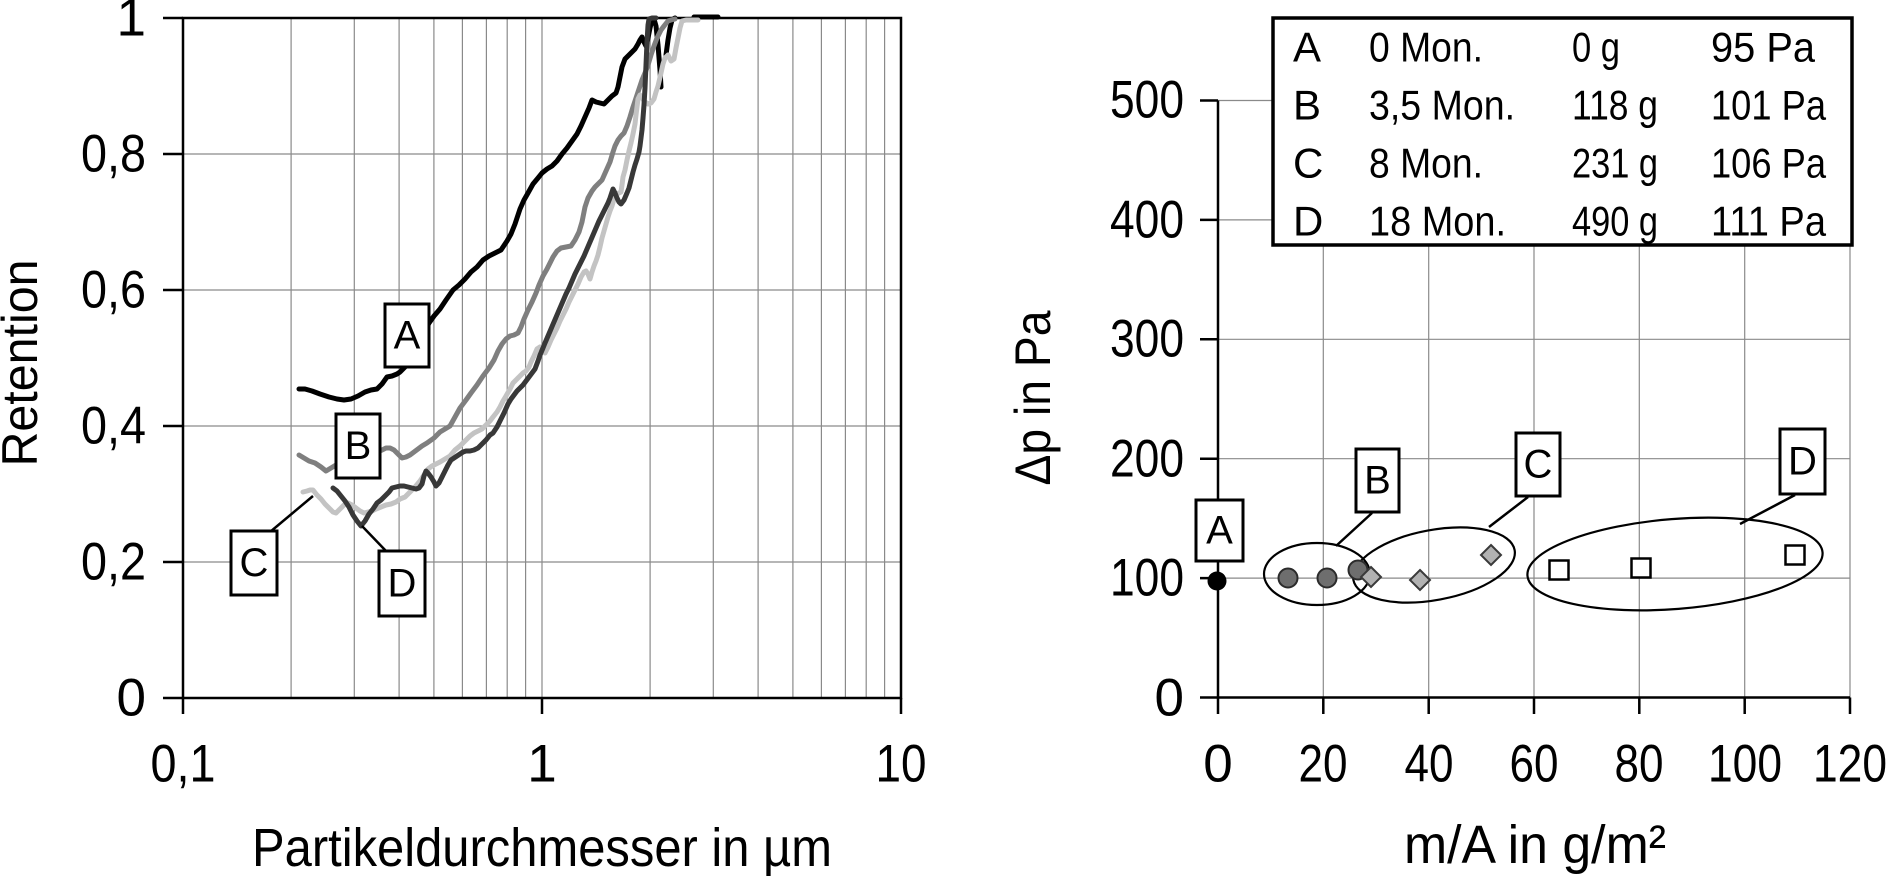 The width and height of the screenshot is (1890, 876). I want to click on svg-text: 0 Mon., so click(1426, 47).